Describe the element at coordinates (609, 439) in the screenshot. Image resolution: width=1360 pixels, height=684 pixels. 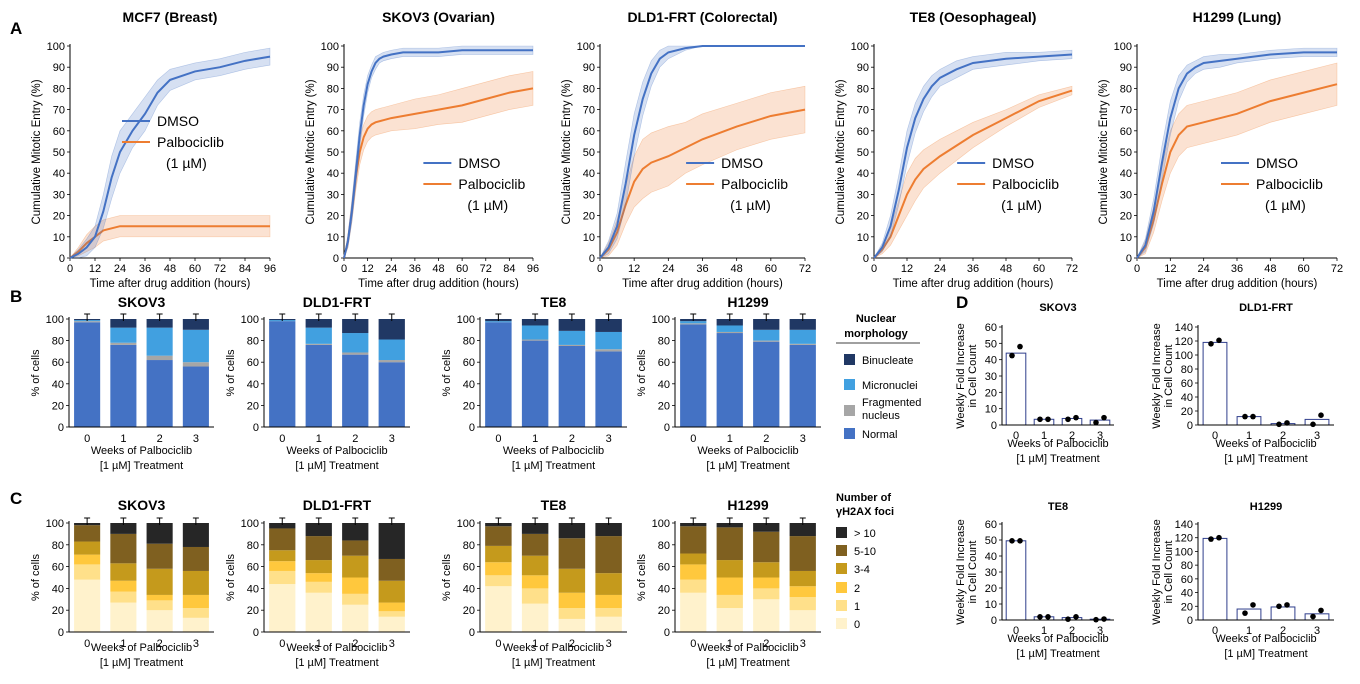
I see `x-tick-label: 3` at that location.